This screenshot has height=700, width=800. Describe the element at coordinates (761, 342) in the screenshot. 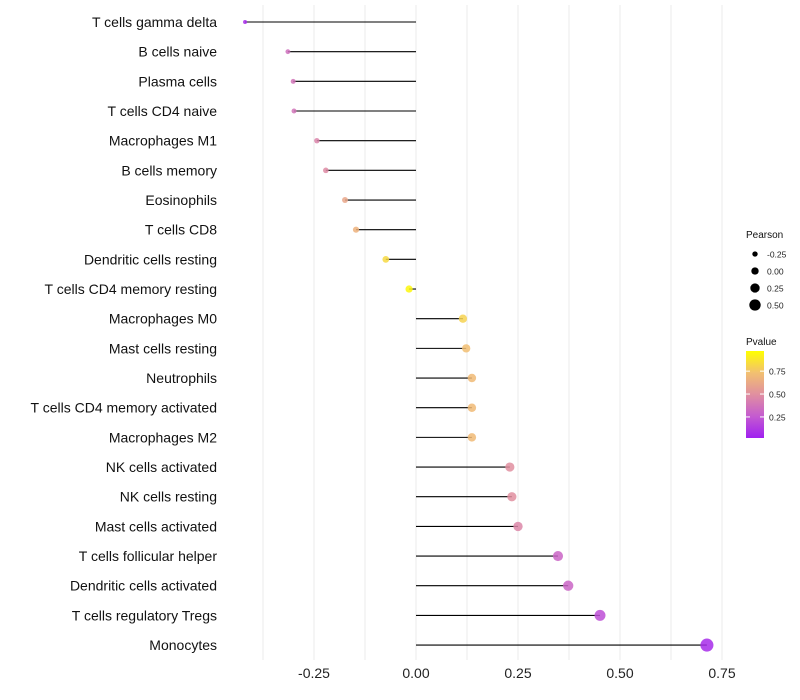

I see `color-legend-title: Pvalue` at that location.